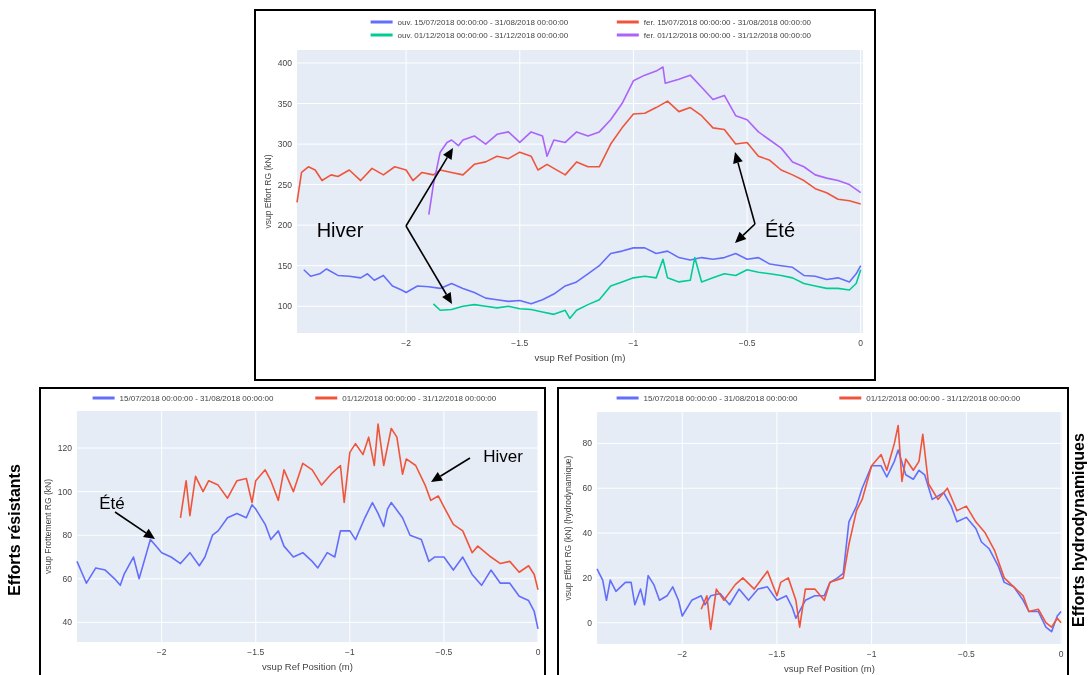 Image resolution: width=1092 pixels, height=675 pixels. I want to click on y-tick-label: 150, so click(285, 265).